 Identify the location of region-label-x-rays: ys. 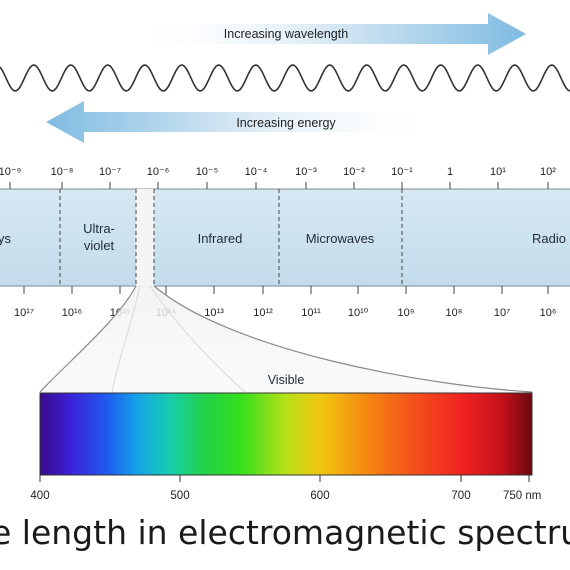
(6, 238).